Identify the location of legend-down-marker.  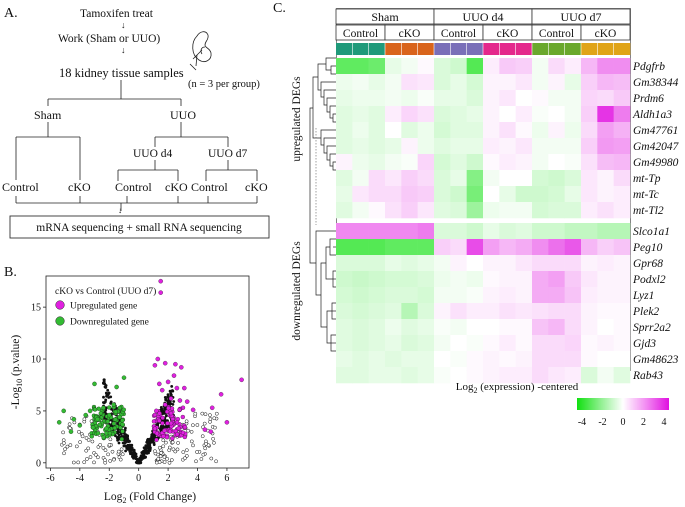
(60, 321).